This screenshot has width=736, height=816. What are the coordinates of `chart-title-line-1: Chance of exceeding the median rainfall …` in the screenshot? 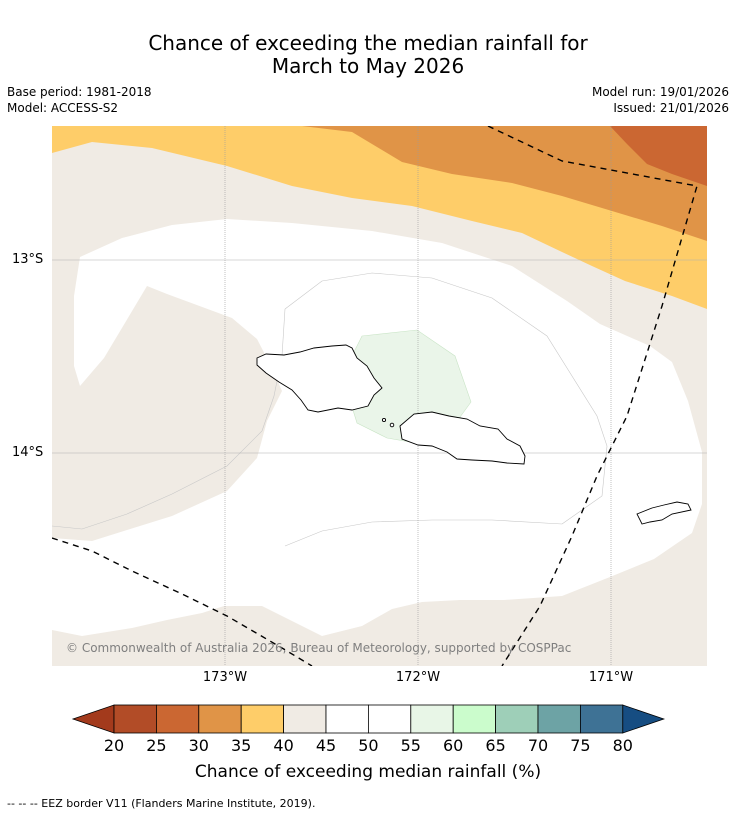 It's located at (368, 43).